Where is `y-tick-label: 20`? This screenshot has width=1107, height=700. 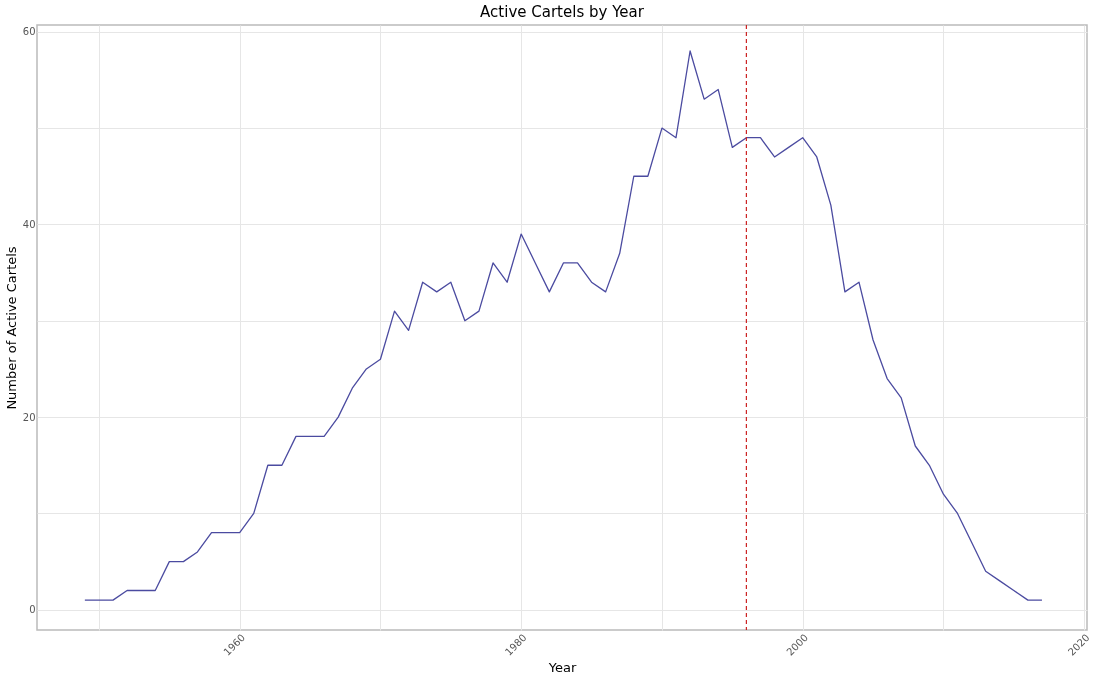
y-tick-label: 20 is located at coordinates (29, 417).